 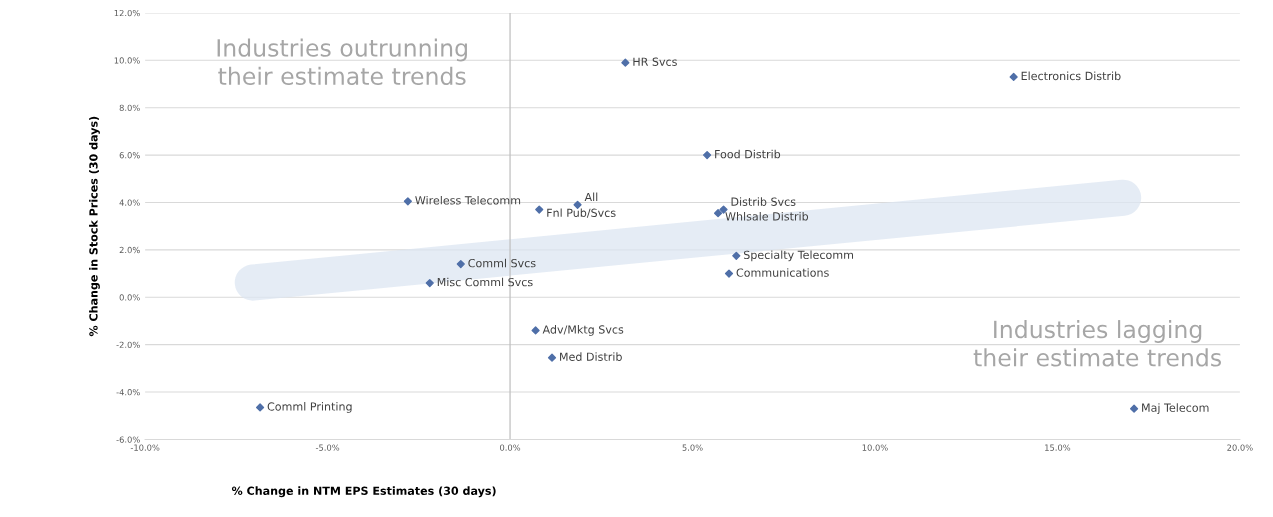 I want to click on x-tick-label: -5.0%, so click(x=327, y=447).